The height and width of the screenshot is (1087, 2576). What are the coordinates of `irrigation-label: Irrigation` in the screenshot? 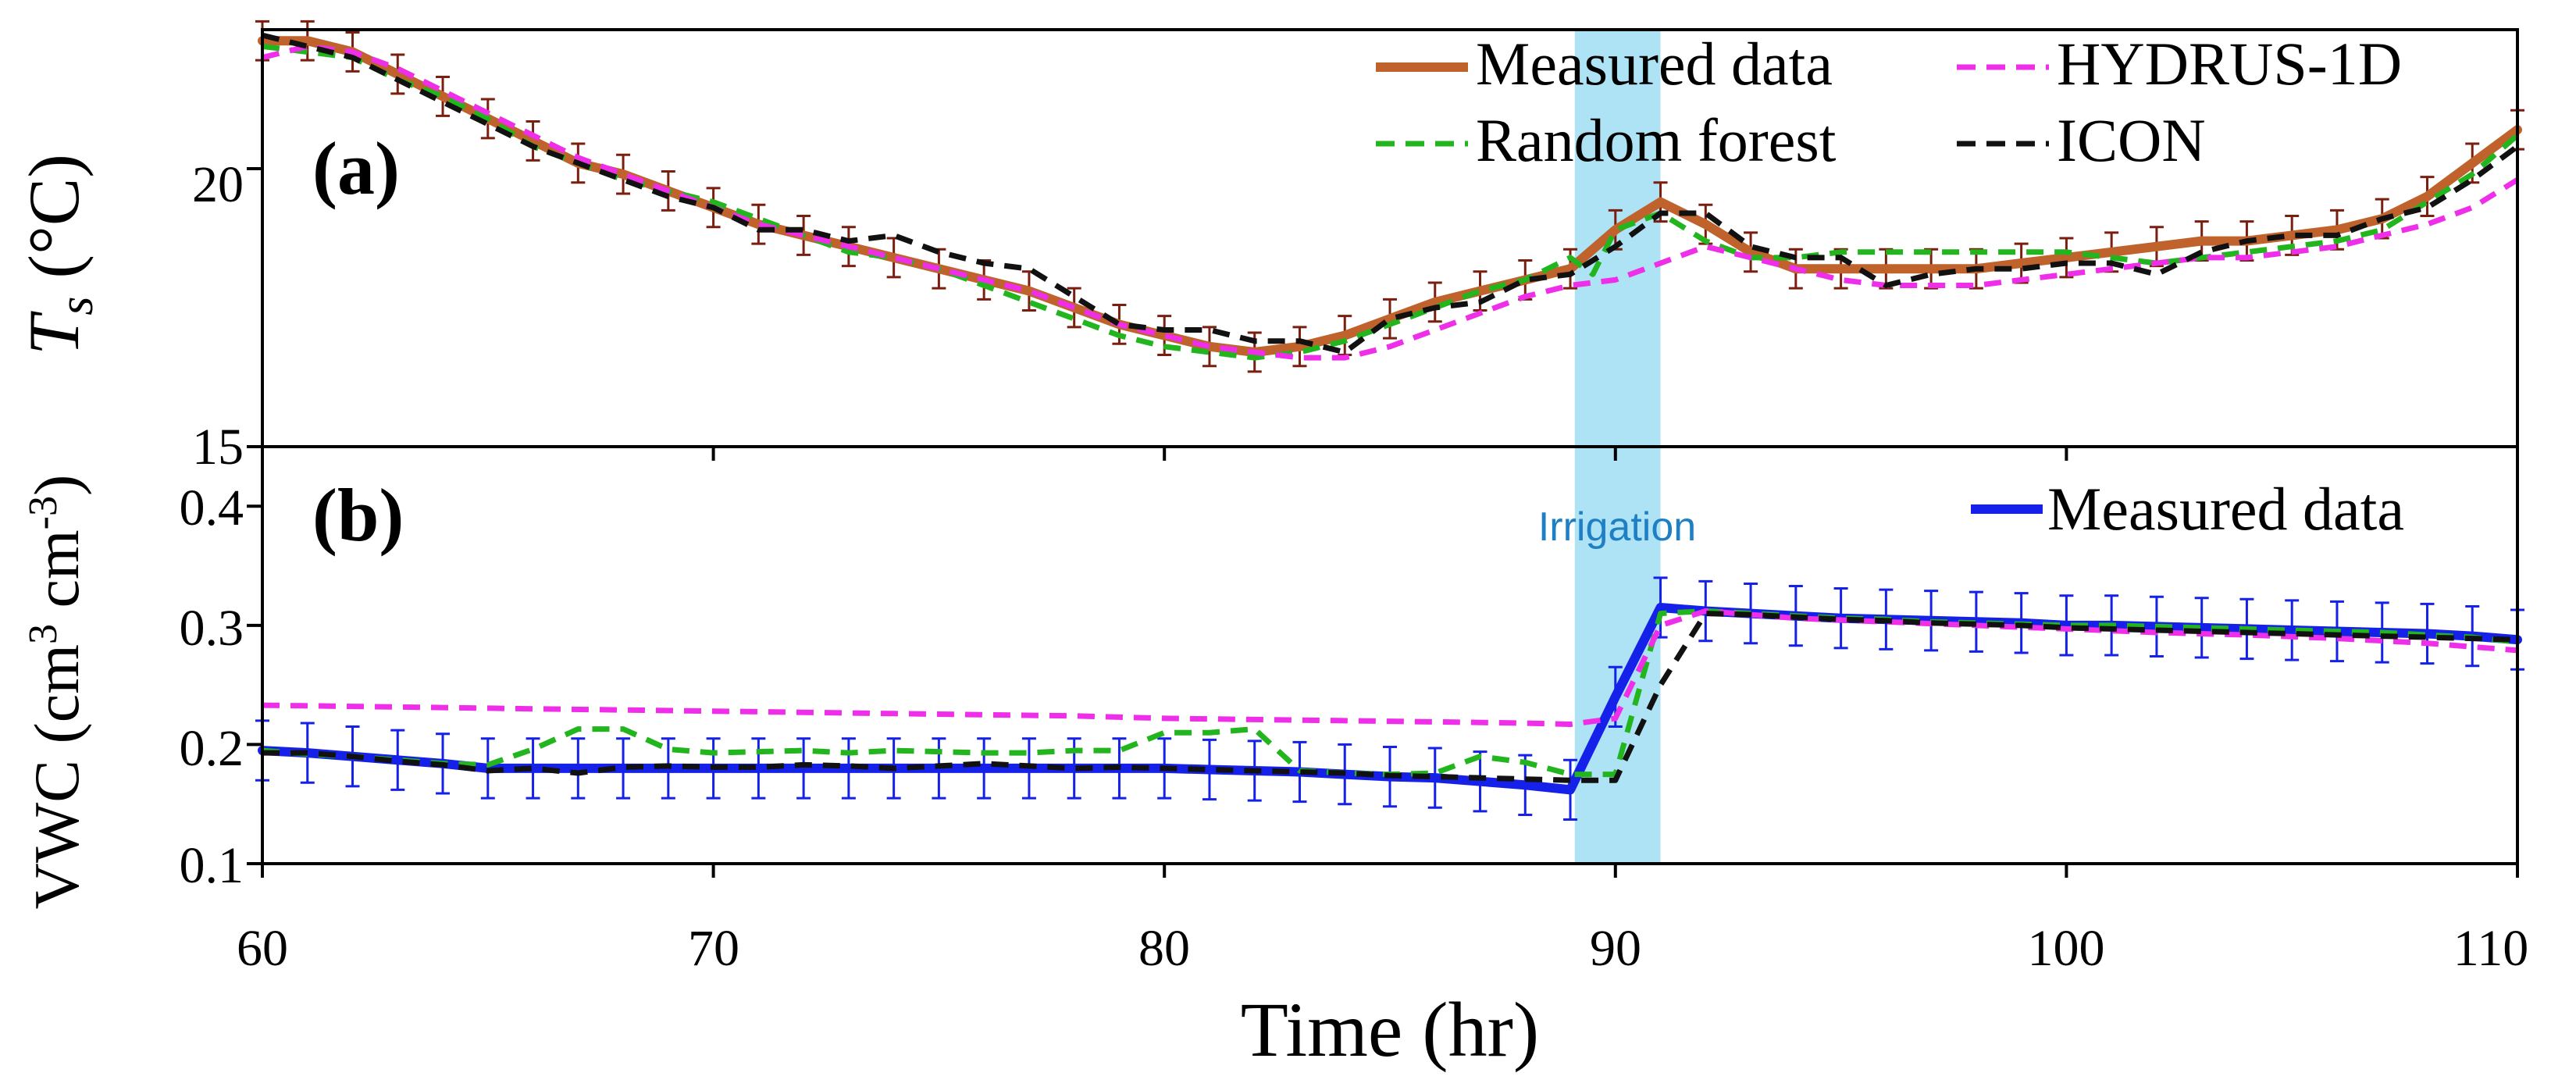 It's located at (1617, 527).